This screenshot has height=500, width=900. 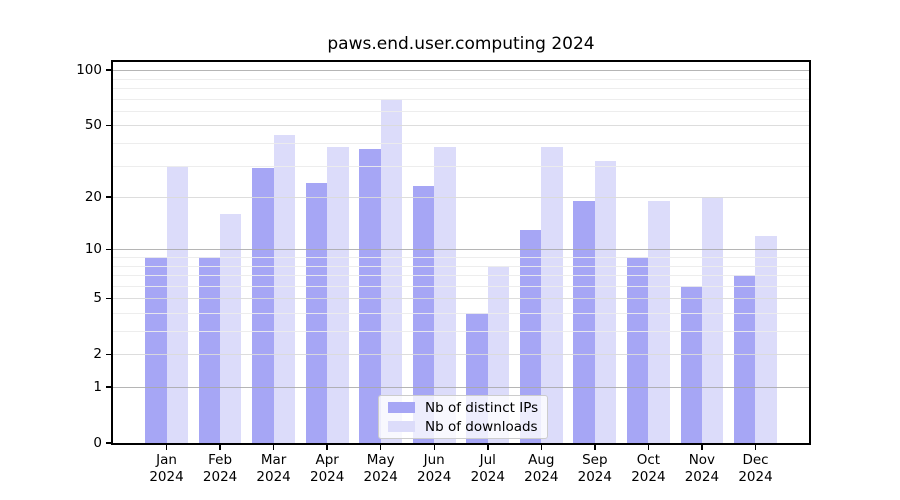 What do you see at coordinates (316, 312) in the screenshot?
I see `bar-distinct-ips-apr` at bounding box center [316, 312].